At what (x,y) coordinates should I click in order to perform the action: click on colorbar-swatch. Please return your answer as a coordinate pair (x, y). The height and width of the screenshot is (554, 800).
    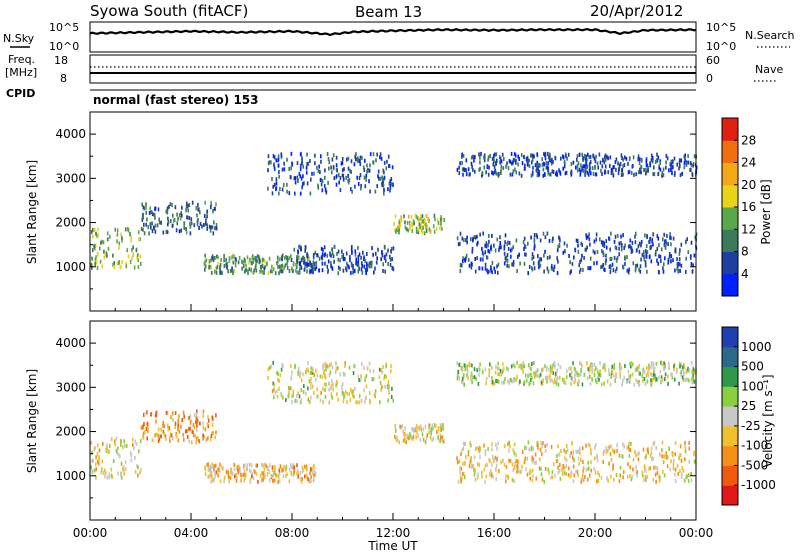
    Looking at the image, I should click on (730, 475).